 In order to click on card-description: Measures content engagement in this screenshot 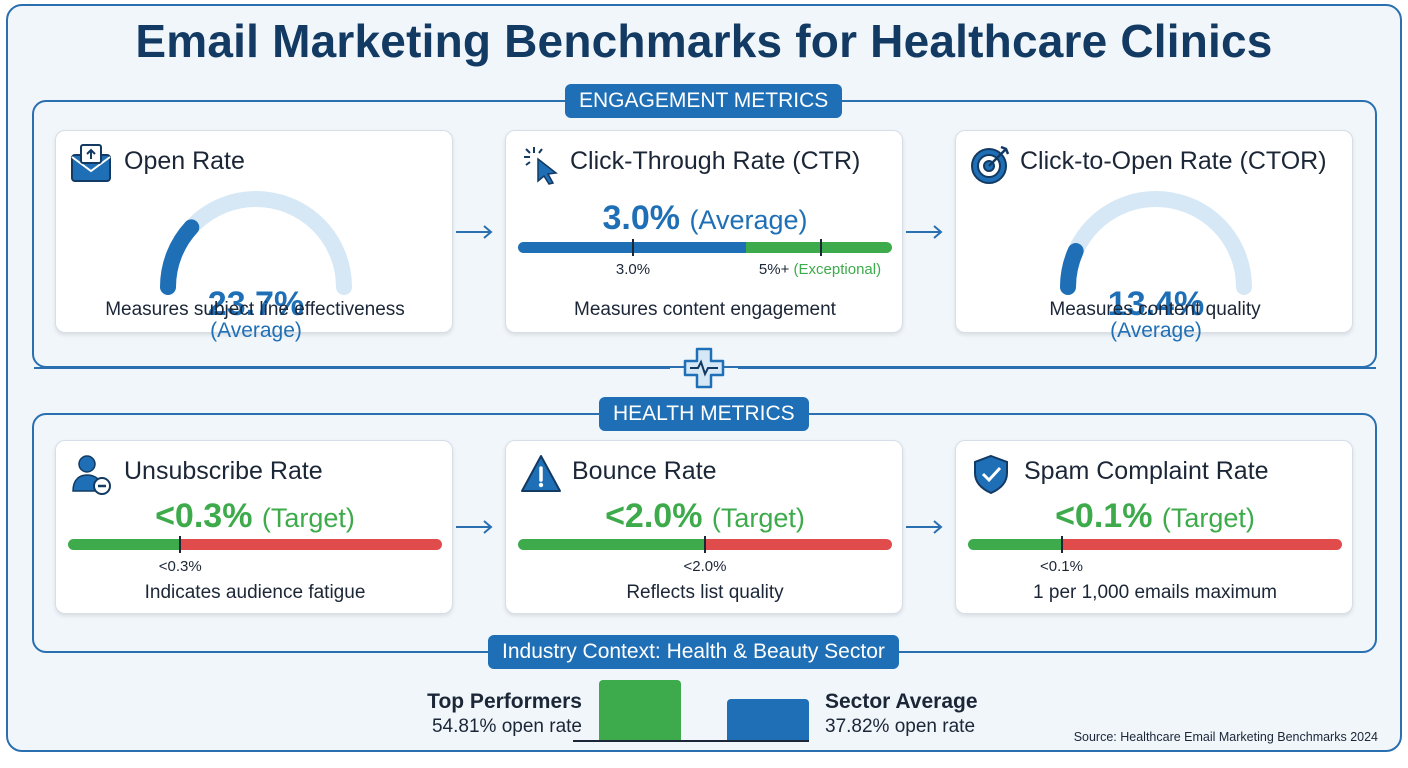, I will do `click(705, 309)`.